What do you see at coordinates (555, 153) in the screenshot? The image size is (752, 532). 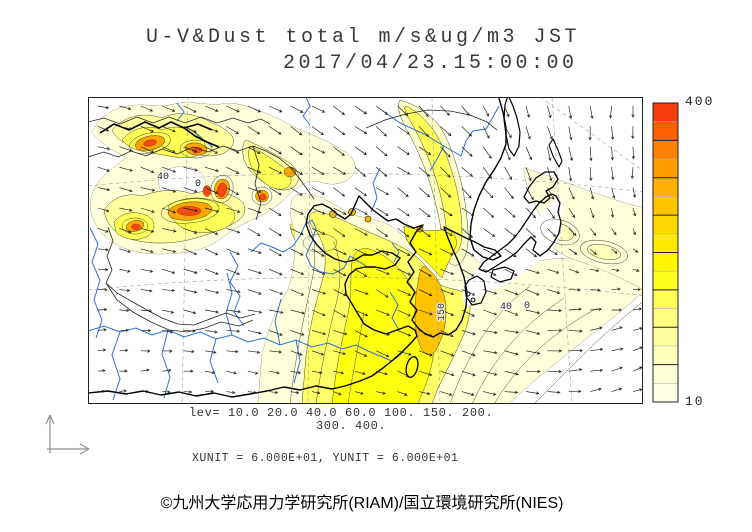 I see `coast-kuril` at bounding box center [555, 153].